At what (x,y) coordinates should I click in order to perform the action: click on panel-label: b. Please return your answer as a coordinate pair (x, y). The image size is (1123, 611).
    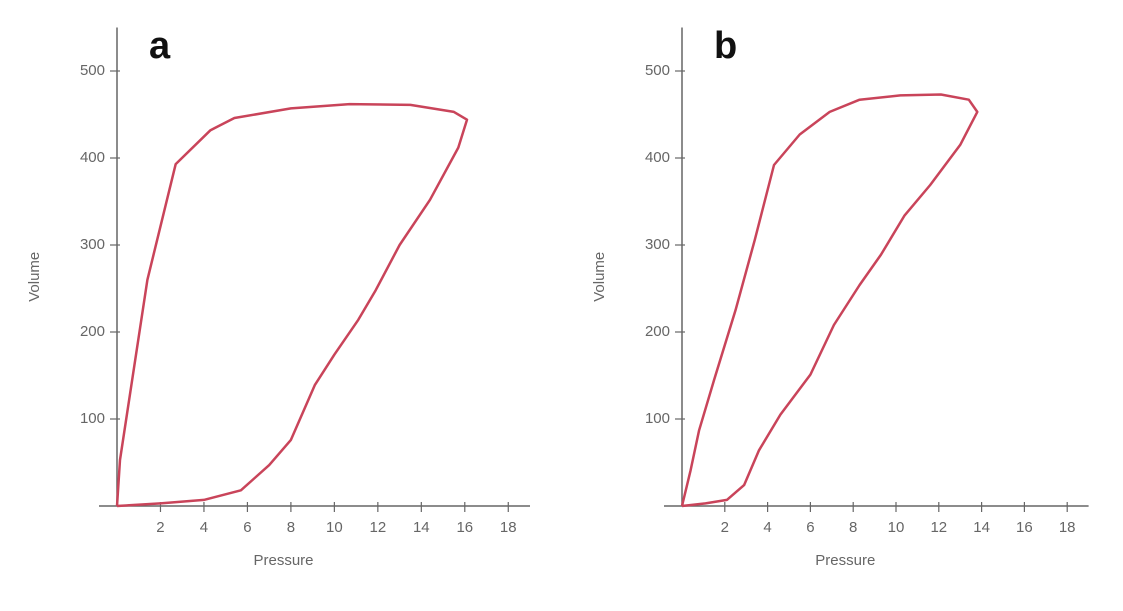
    Looking at the image, I should click on (725, 46).